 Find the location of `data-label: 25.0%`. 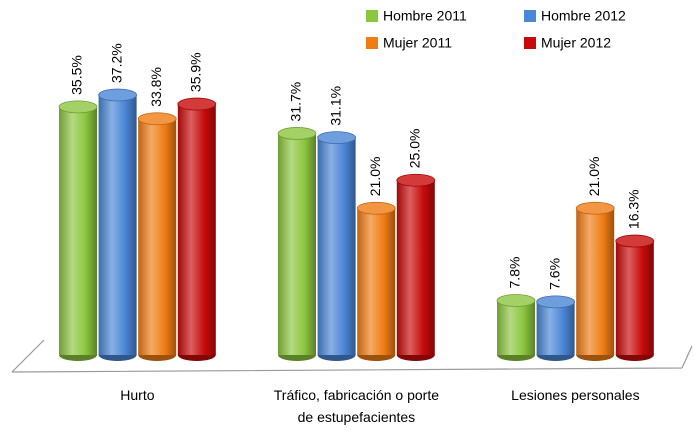

data-label: 25.0% is located at coordinates (415, 149).